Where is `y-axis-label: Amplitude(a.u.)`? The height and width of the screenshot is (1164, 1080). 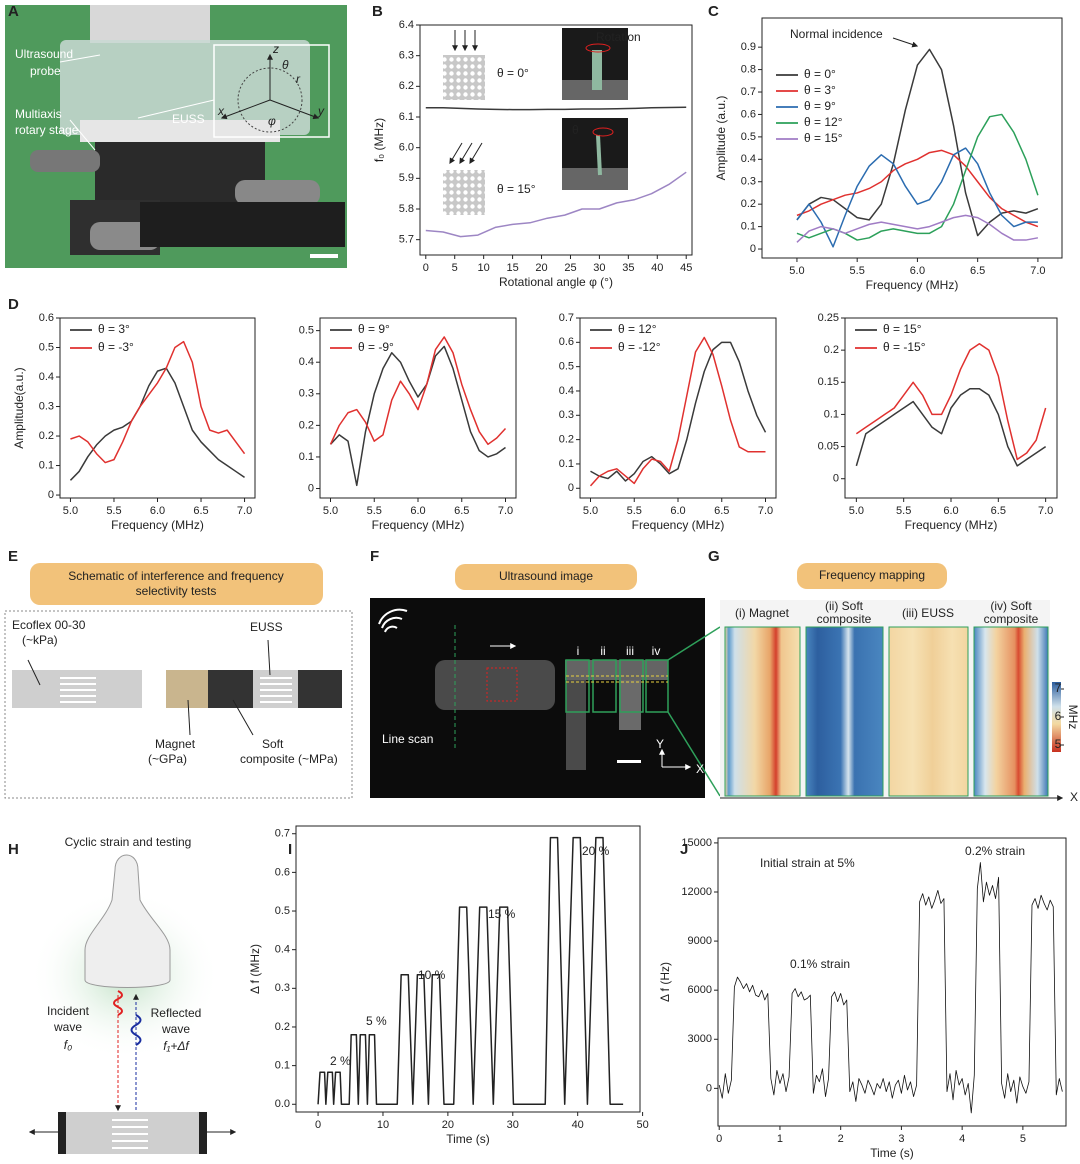 y-axis-label: Amplitude(a.u.) is located at coordinates (19, 407).